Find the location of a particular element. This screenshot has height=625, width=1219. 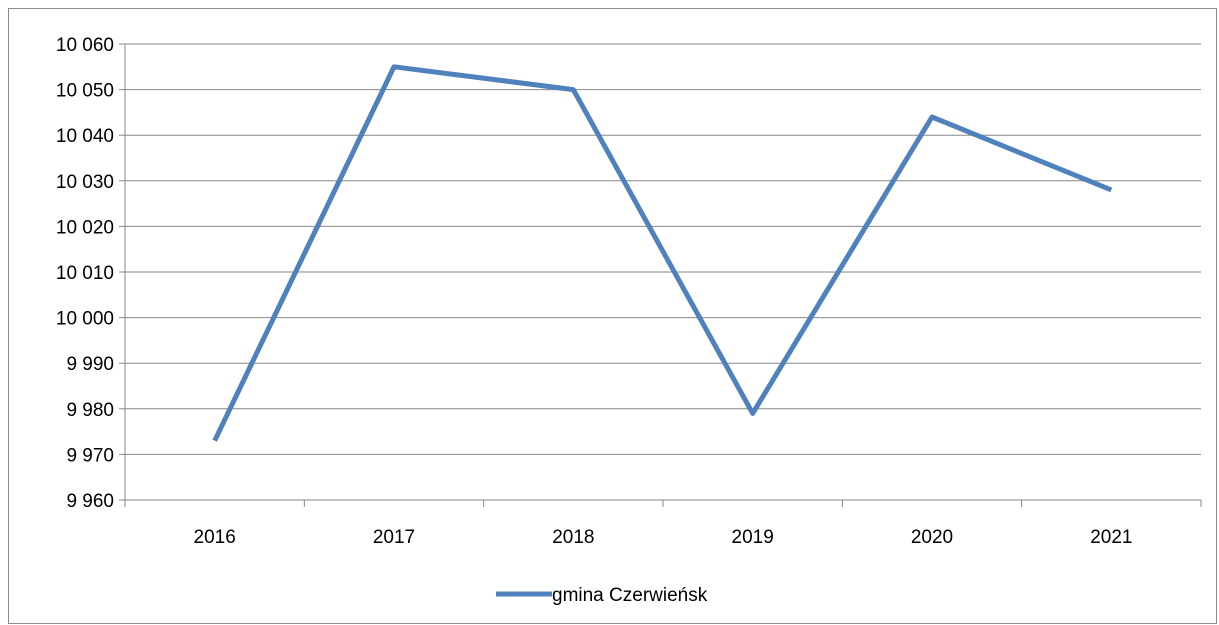

y-tick-label: 9 970 is located at coordinates (90, 455).